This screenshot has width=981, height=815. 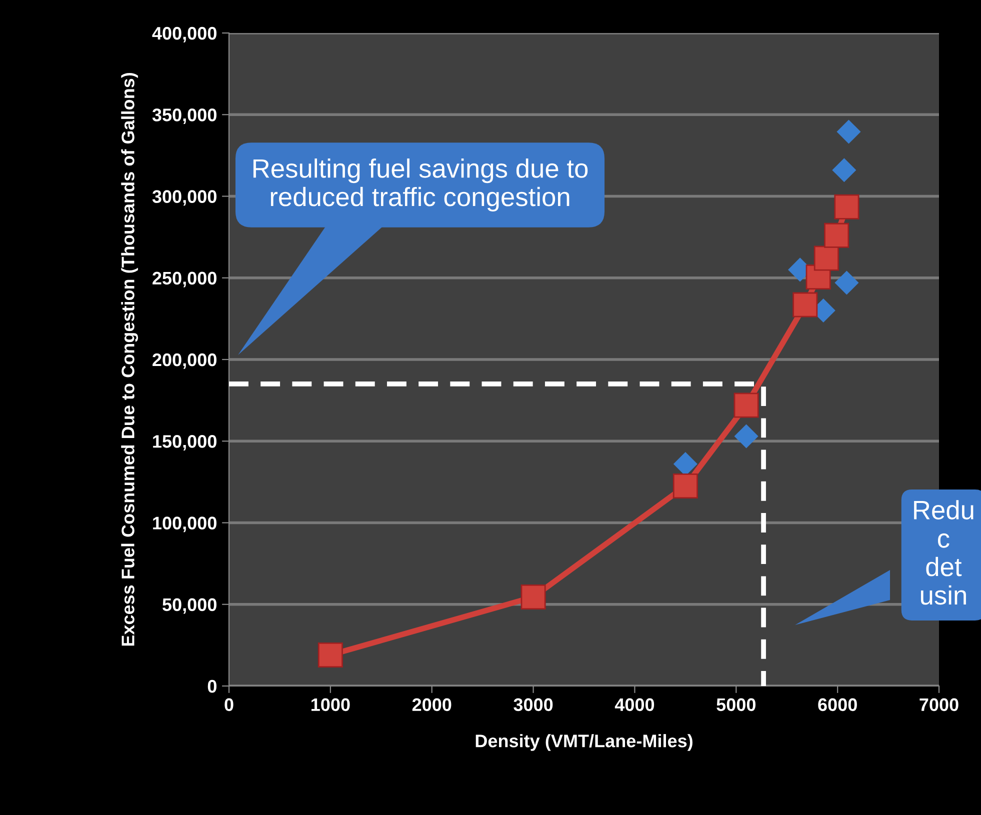 What do you see at coordinates (229, 705) in the screenshot?
I see `x-tick-label: 0` at bounding box center [229, 705].